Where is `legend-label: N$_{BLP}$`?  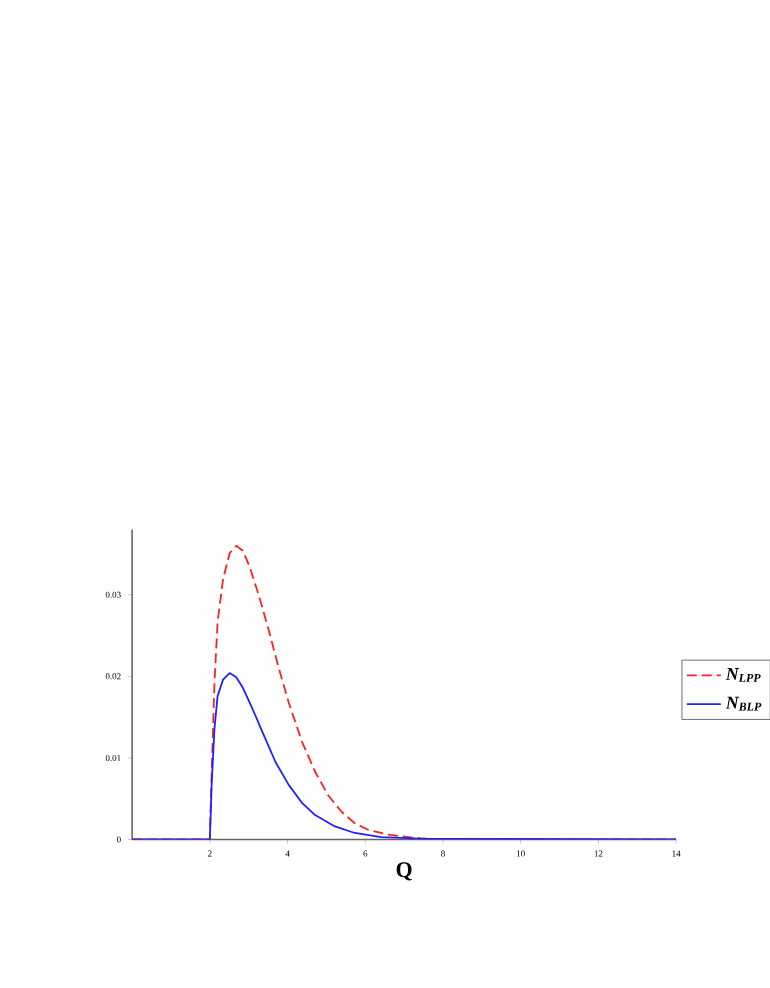 legend-label: N$_{BLP}$ is located at coordinates (743, 703).